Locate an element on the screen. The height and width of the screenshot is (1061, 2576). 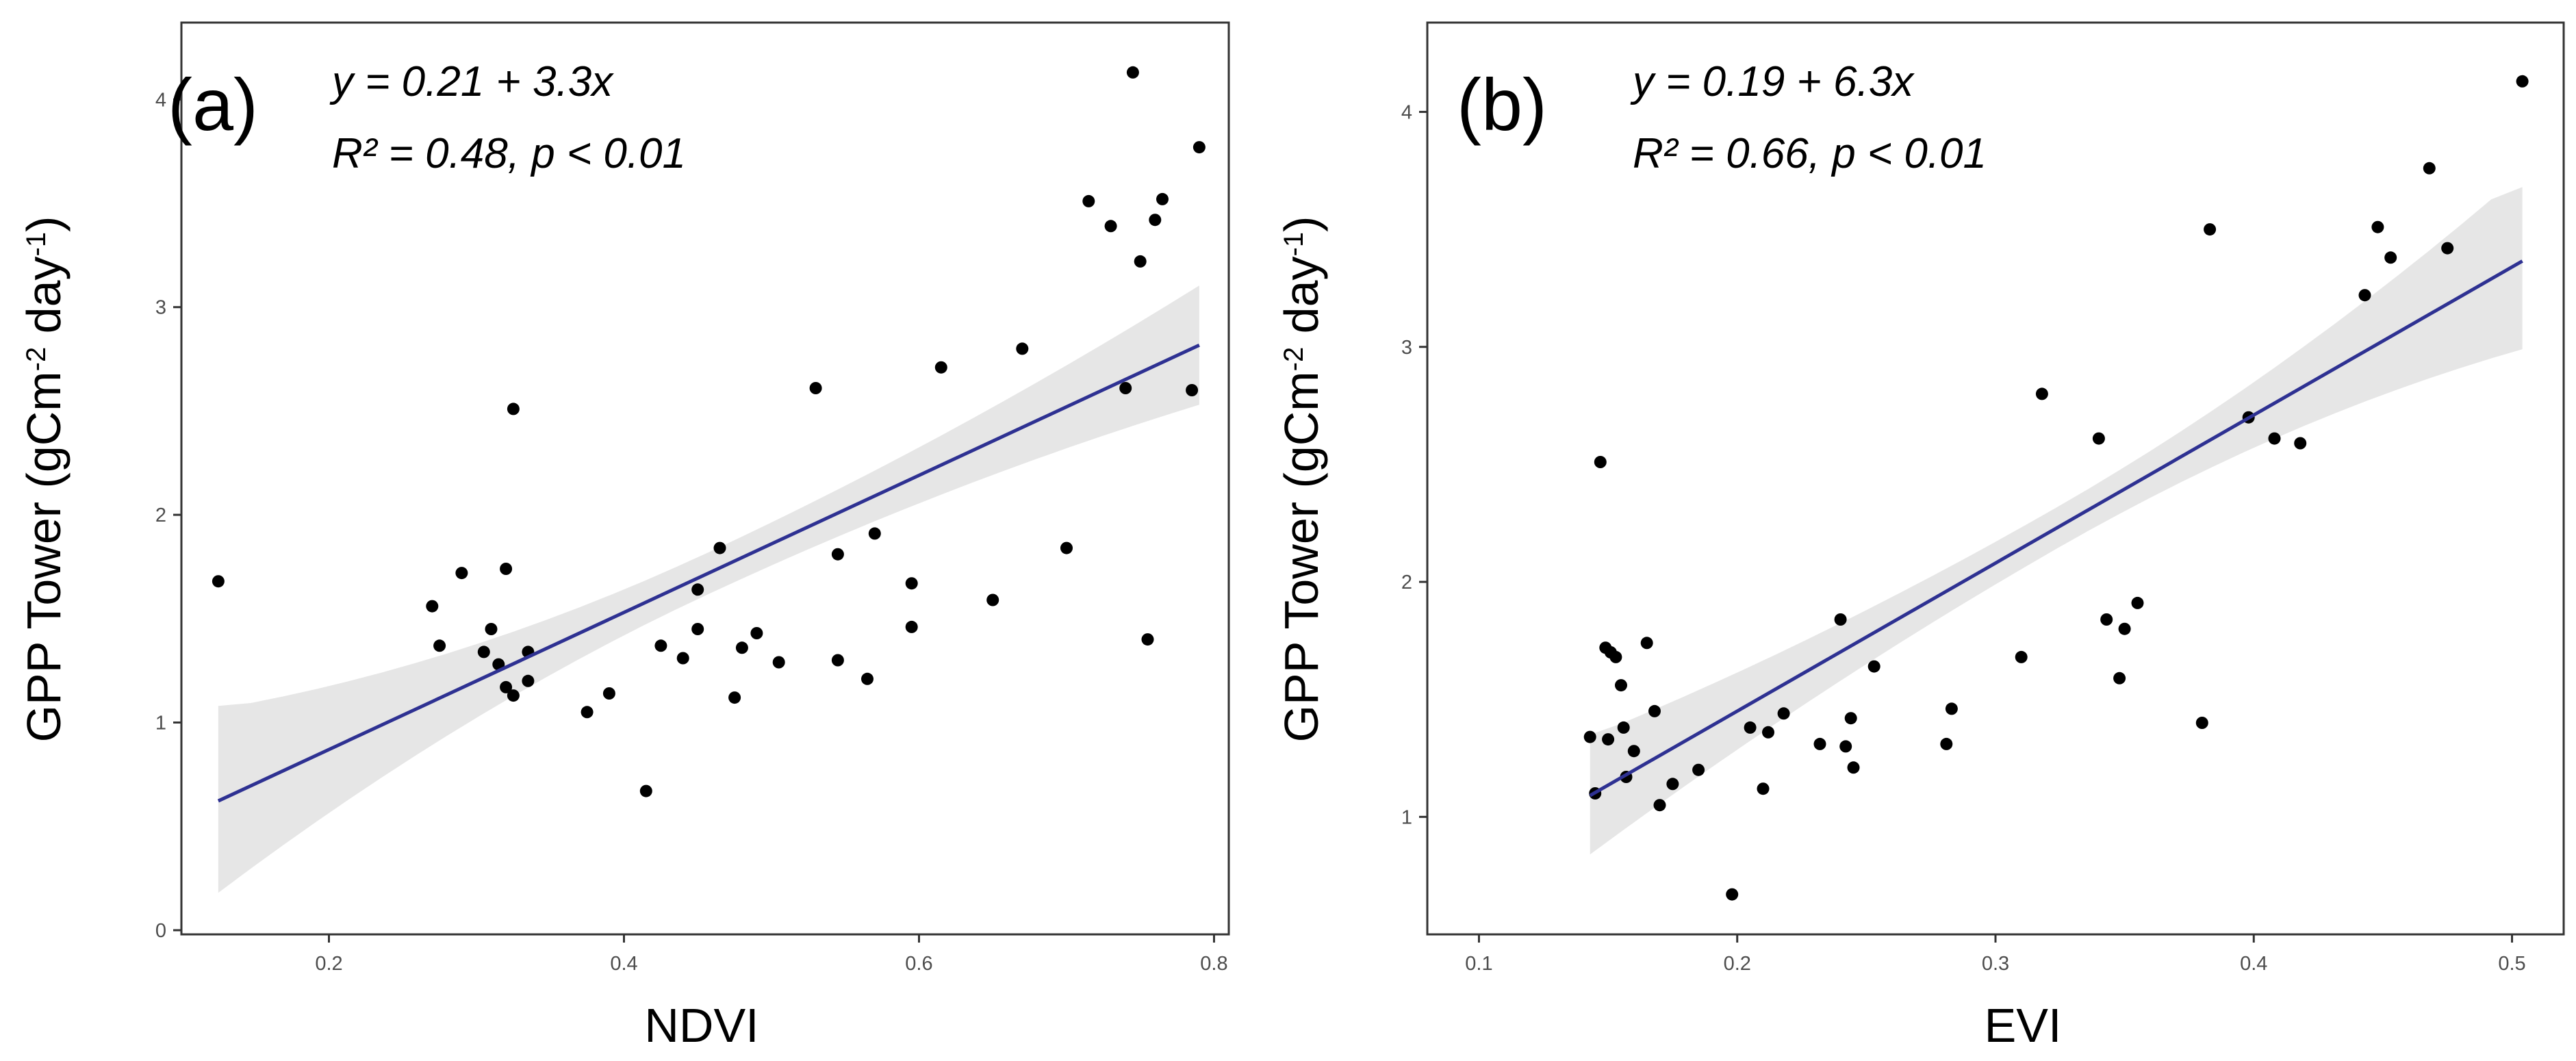
panel-b-x-tick-label: 0.5 is located at coordinates (2511, 964).